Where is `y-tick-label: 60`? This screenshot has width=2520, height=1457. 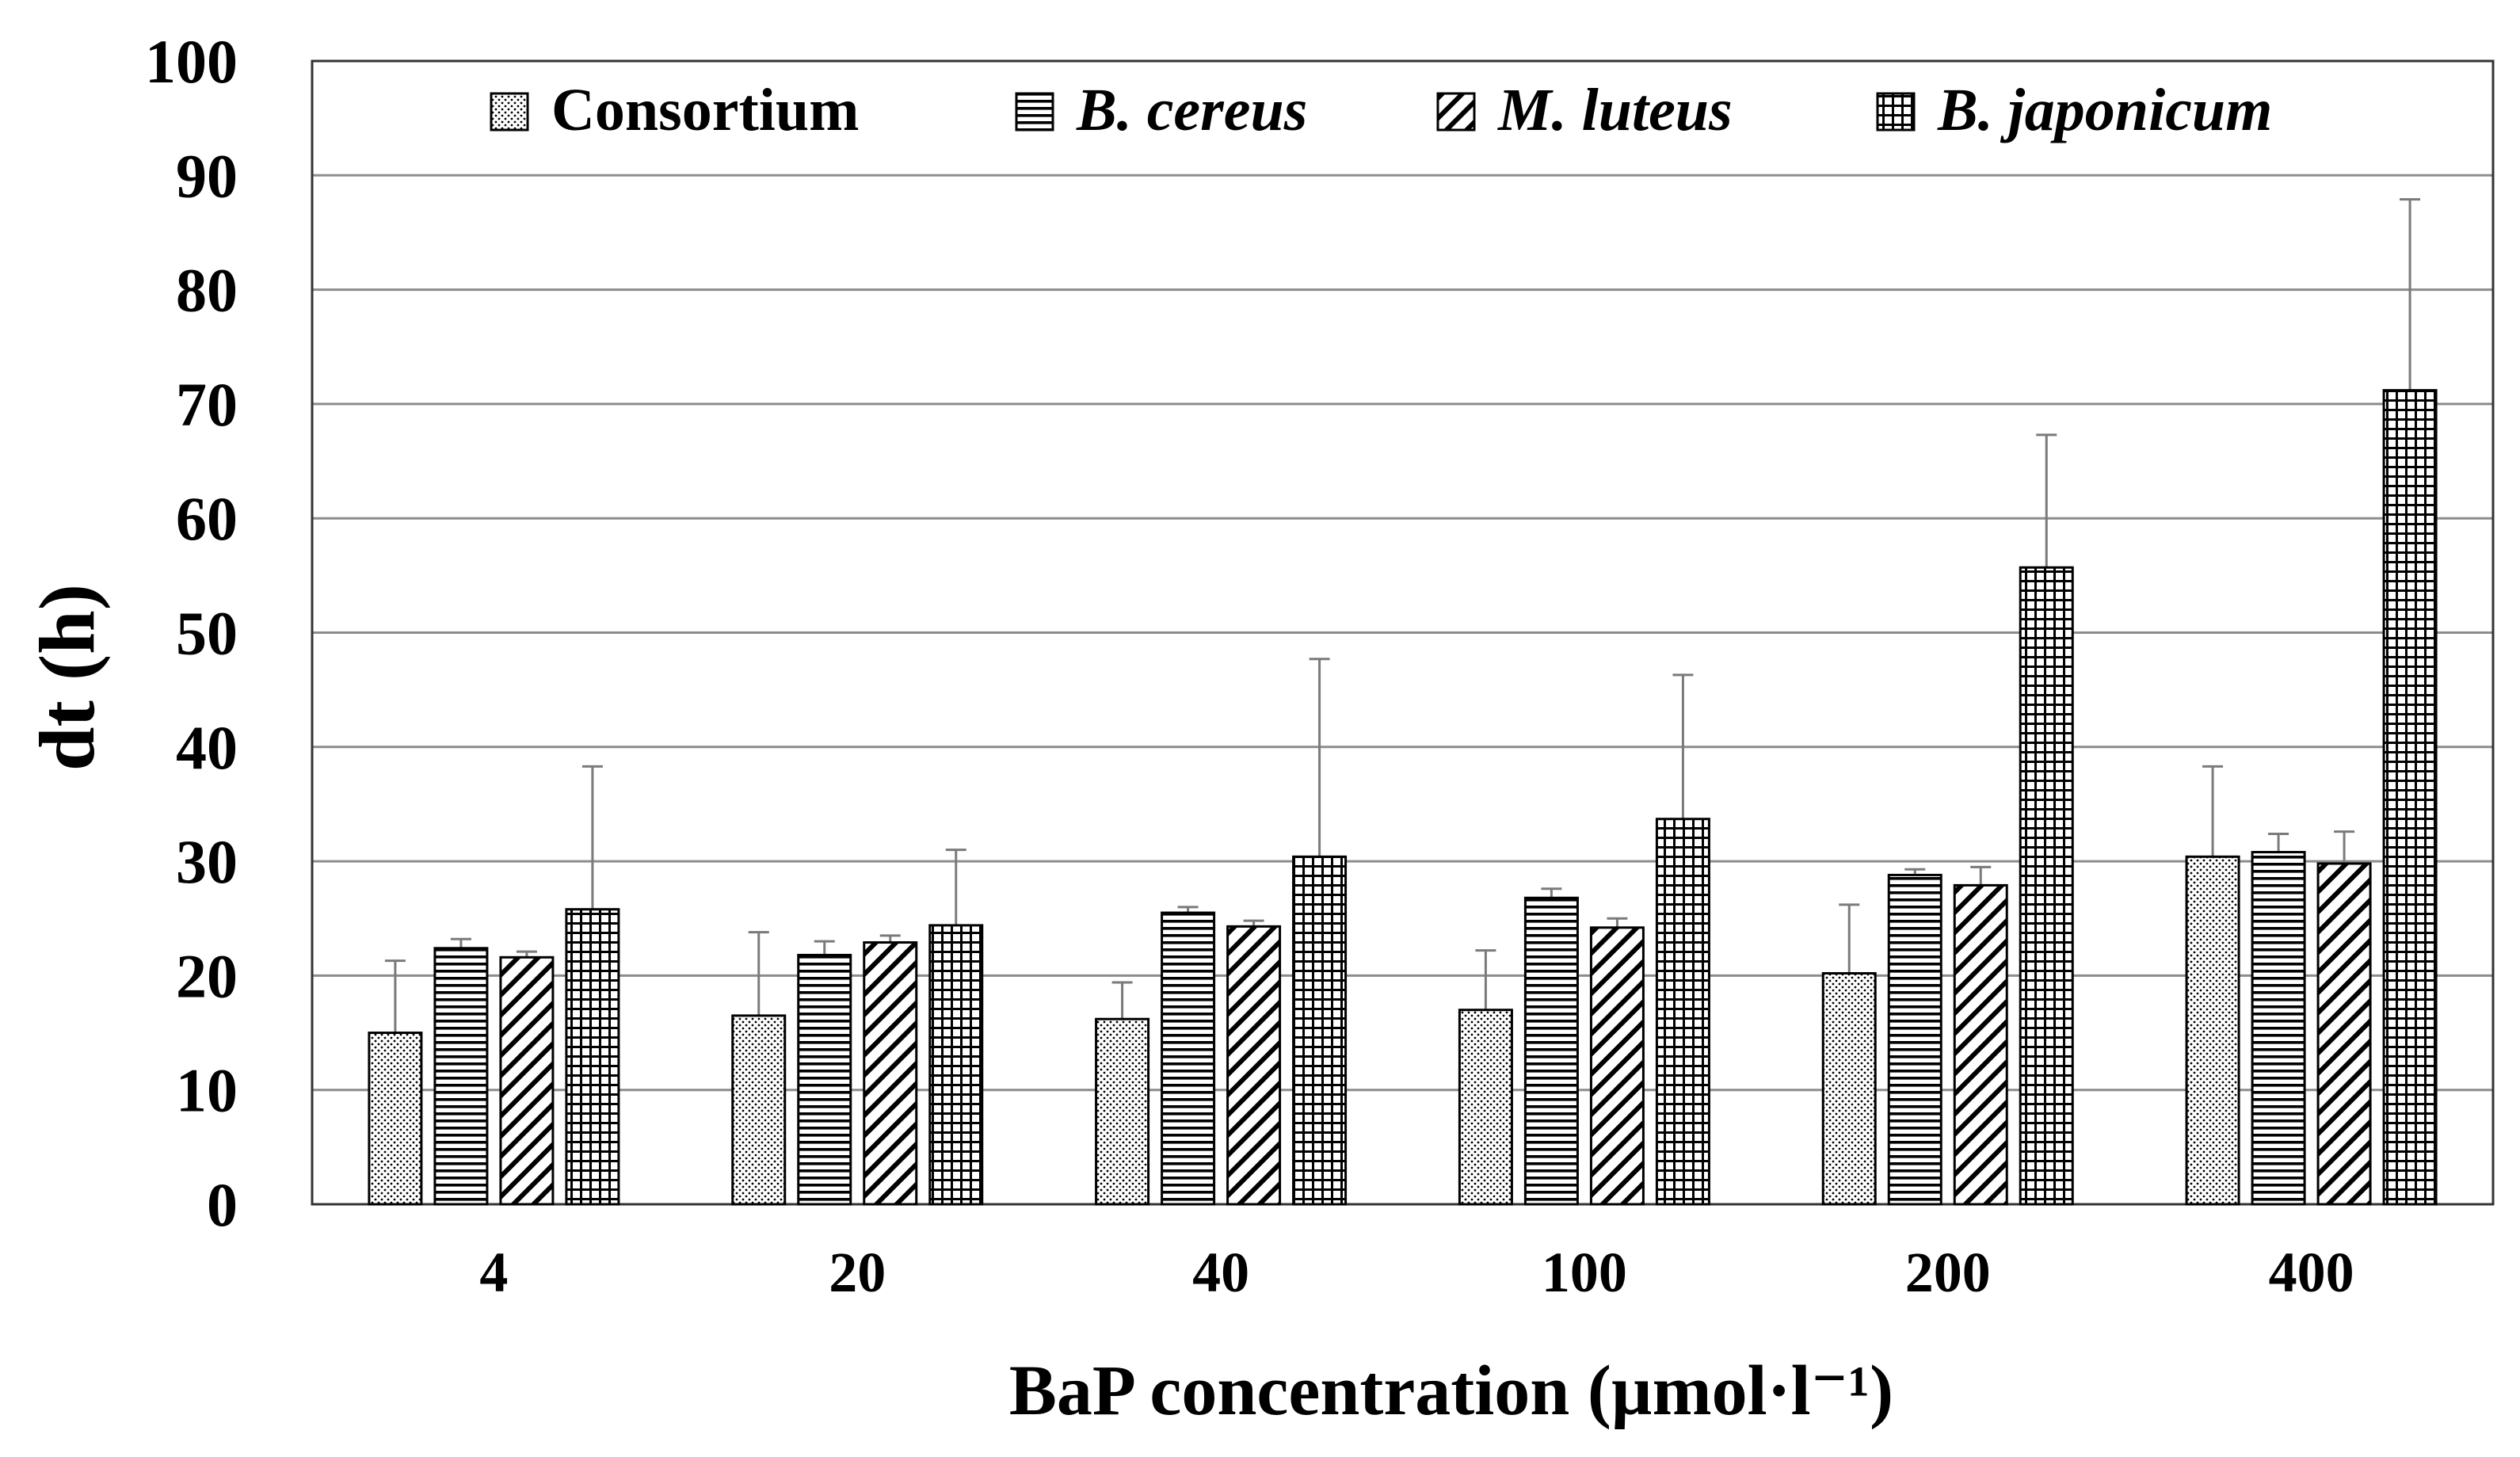 y-tick-label: 60 is located at coordinates (207, 518).